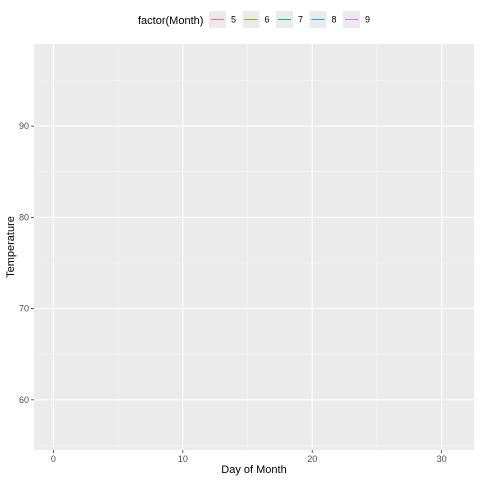 This screenshot has height=480, width=480. Describe the element at coordinates (356, 19) in the screenshot. I see `legend-item-9: 9` at that location.